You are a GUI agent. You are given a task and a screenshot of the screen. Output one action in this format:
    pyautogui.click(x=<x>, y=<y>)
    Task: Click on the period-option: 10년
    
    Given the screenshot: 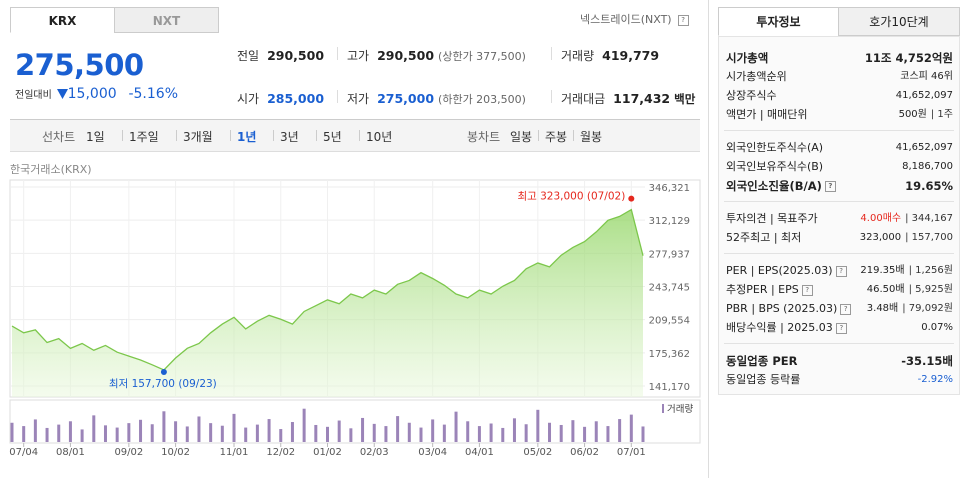 What is the action you would take?
    pyautogui.click(x=379, y=137)
    